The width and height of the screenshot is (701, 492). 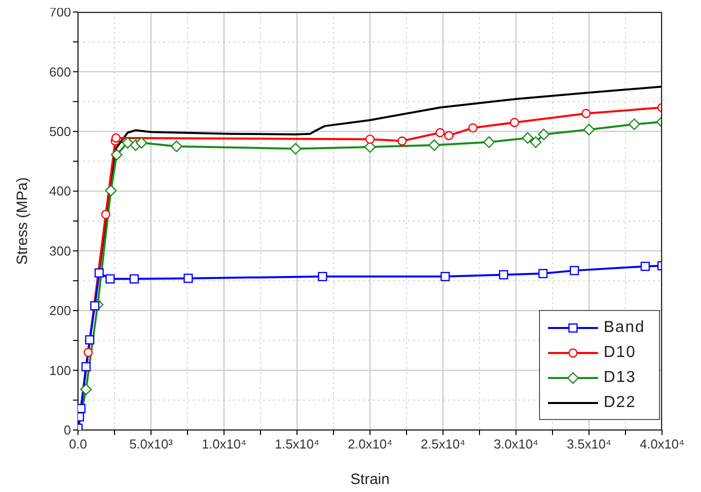 What do you see at coordinates (60, 131) in the screenshot?
I see `y-tick-label: 500` at bounding box center [60, 131].